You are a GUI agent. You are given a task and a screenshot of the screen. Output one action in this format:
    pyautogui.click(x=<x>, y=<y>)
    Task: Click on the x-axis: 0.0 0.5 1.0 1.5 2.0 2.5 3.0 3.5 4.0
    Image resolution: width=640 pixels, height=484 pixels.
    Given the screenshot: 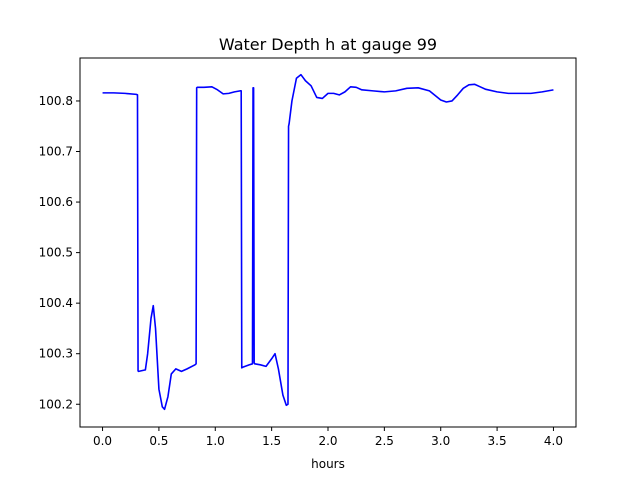 What is the action you would take?
    pyautogui.click(x=328, y=437)
    